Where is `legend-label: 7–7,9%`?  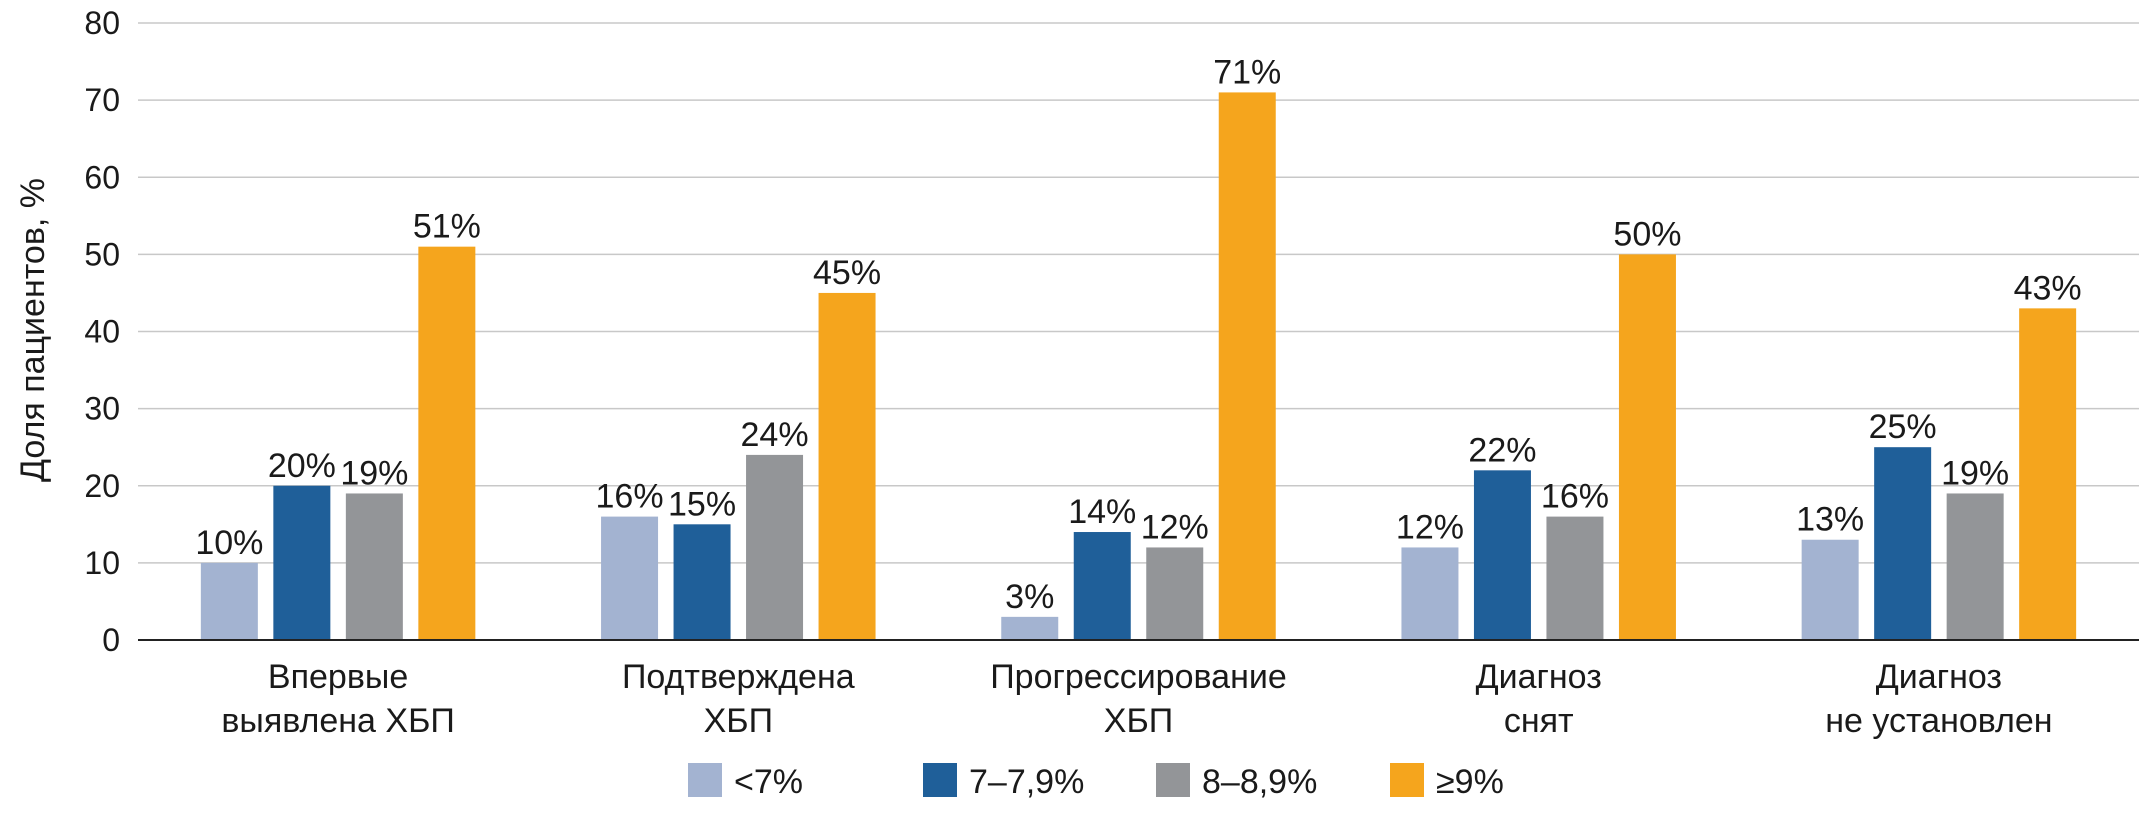
legend-label: 7–7,9% is located at coordinates (1026, 782).